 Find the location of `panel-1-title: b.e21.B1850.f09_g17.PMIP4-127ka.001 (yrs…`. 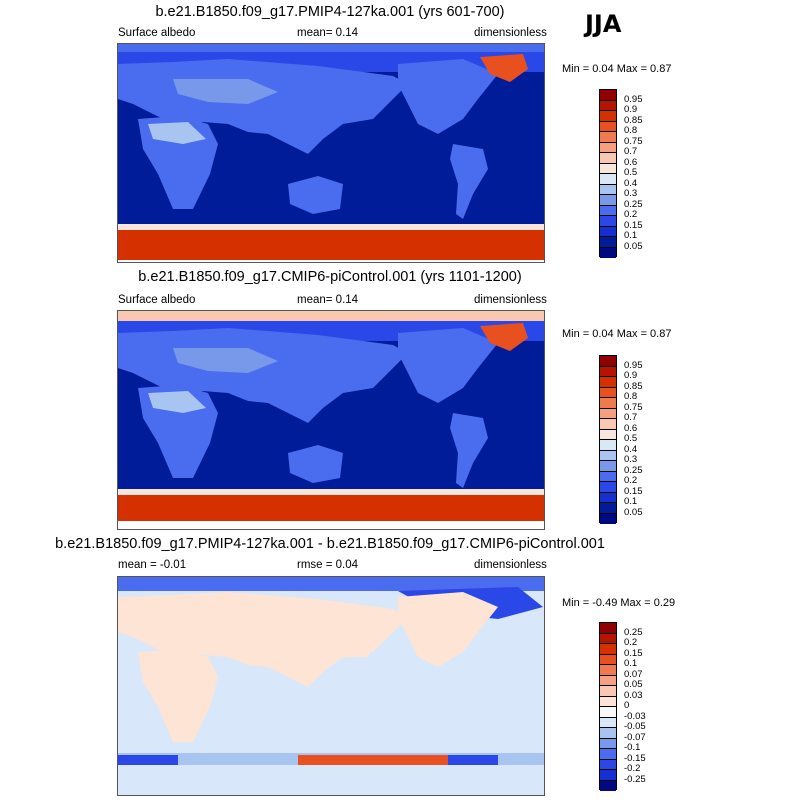

panel-1-title: b.e21.B1850.f09_g17.PMIP4-127ka.001 (yrs… is located at coordinates (330, 12).